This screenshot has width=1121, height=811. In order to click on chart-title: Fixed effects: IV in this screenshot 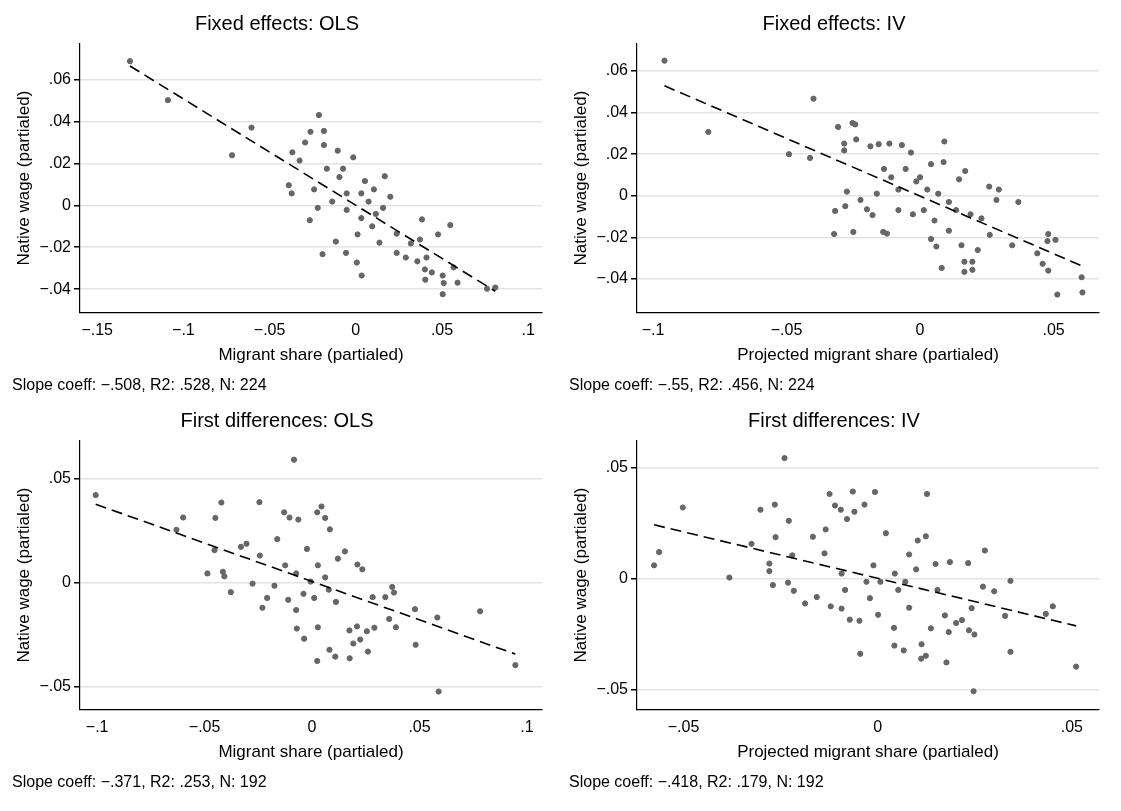, I will do `click(834, 22)`.